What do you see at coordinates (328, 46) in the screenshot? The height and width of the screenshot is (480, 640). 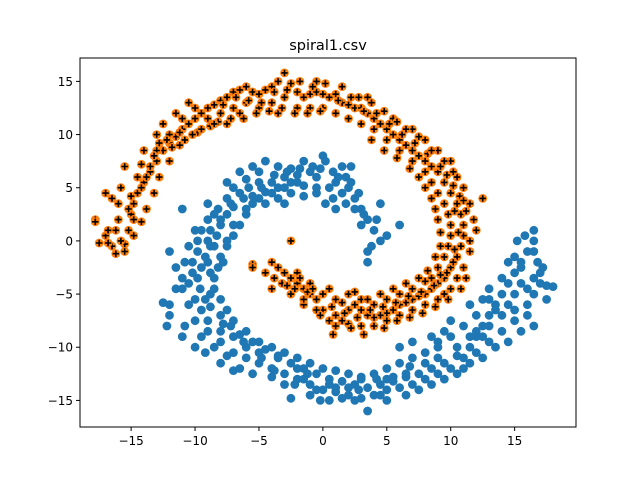 I see `chart-title: spiral1.csv` at bounding box center [328, 46].